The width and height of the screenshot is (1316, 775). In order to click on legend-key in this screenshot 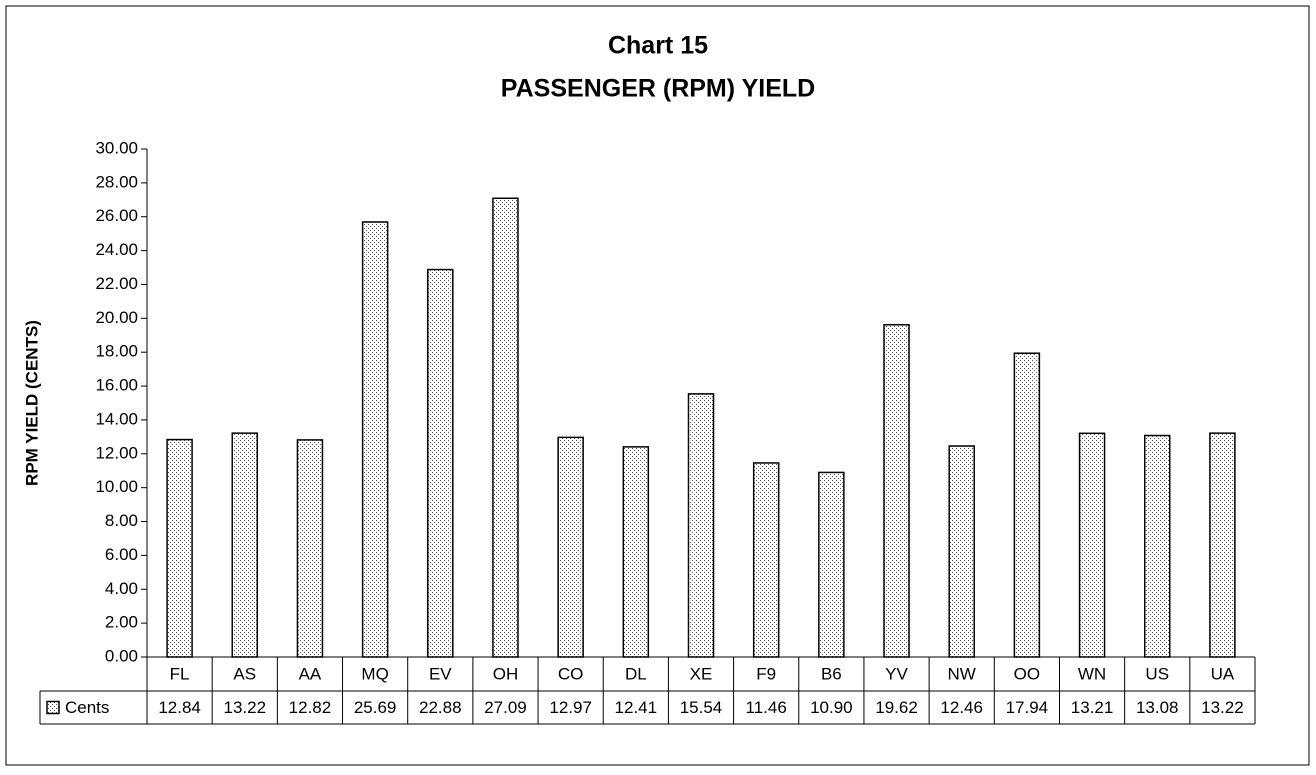, I will do `click(53, 707)`.